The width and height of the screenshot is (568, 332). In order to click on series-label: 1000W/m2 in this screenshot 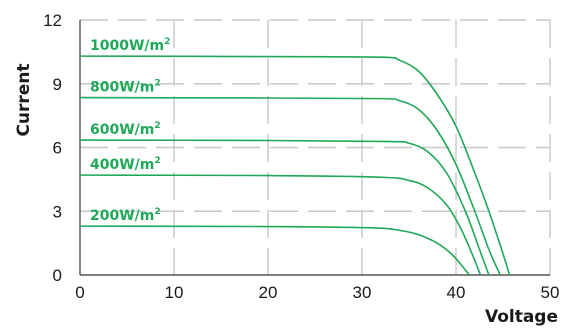, I will do `click(130, 45)`.